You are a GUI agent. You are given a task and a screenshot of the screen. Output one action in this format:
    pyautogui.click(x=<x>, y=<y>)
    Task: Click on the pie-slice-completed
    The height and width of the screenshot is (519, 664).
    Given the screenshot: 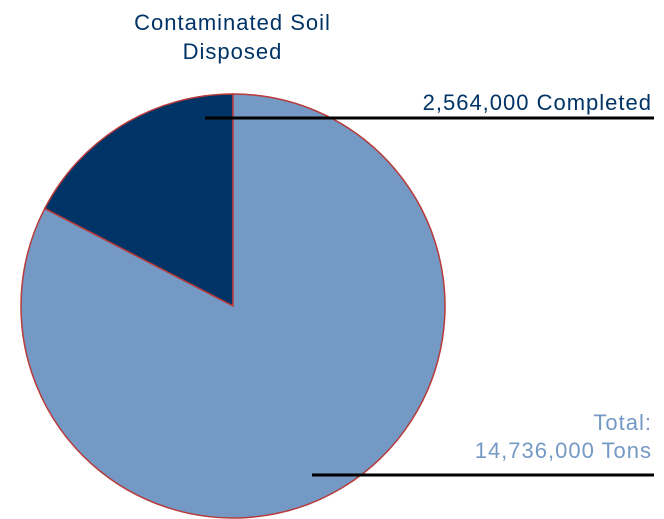 What is the action you would take?
    pyautogui.click(x=138, y=200)
    